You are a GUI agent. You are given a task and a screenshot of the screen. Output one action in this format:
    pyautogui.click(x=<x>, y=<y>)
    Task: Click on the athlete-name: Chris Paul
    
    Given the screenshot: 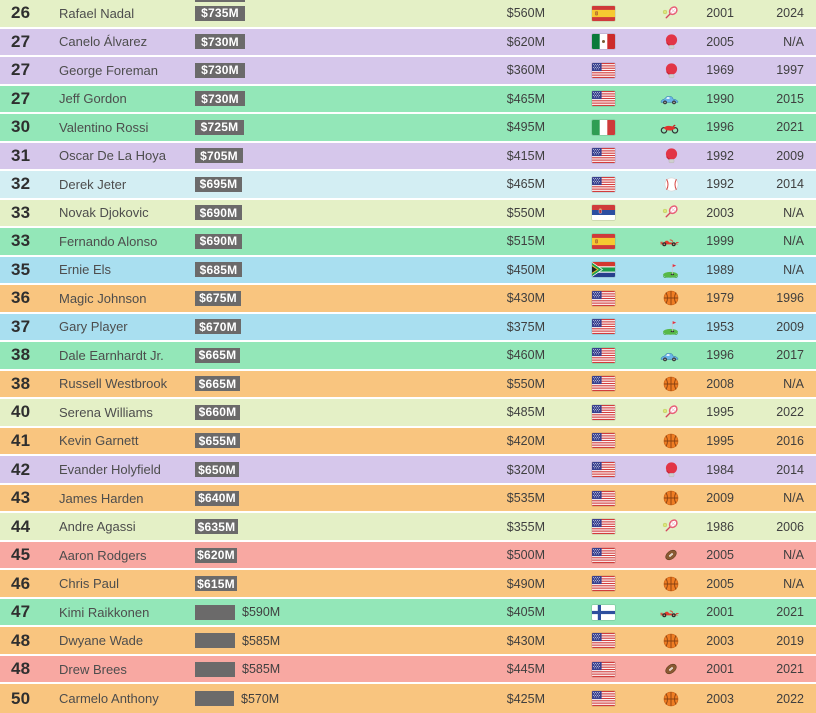 What is the action you would take?
    pyautogui.click(x=89, y=584)
    